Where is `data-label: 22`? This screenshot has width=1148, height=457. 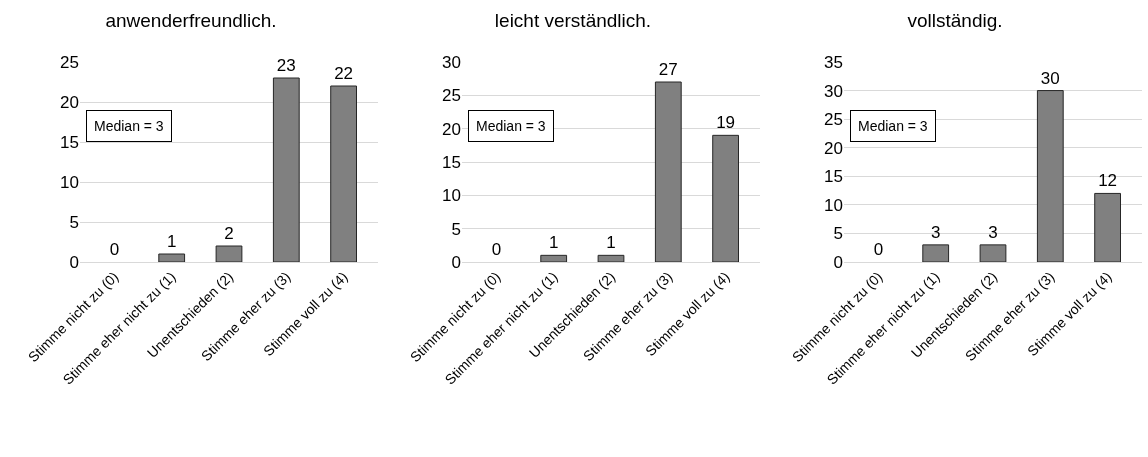
data-label: 22 is located at coordinates (344, 73).